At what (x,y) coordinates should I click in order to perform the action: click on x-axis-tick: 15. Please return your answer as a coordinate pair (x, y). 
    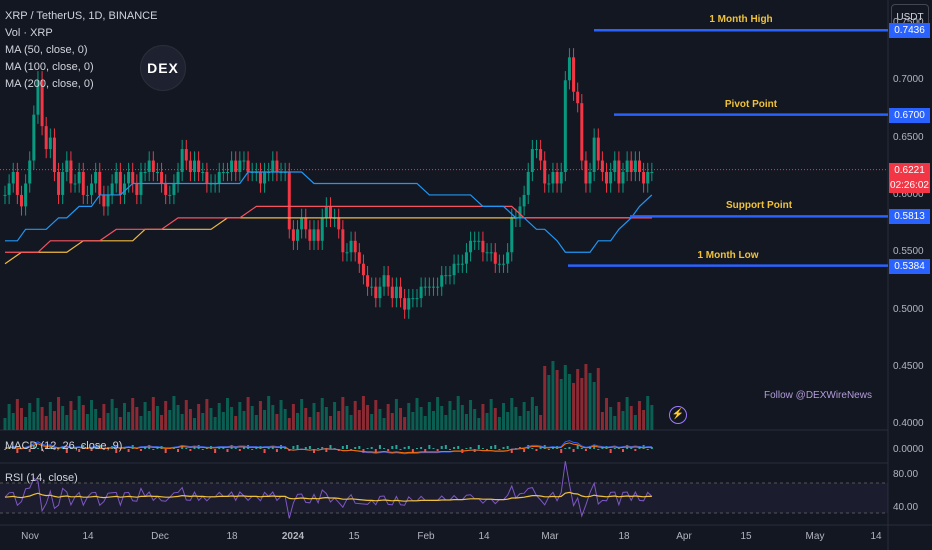
    Looking at the image, I should click on (354, 536).